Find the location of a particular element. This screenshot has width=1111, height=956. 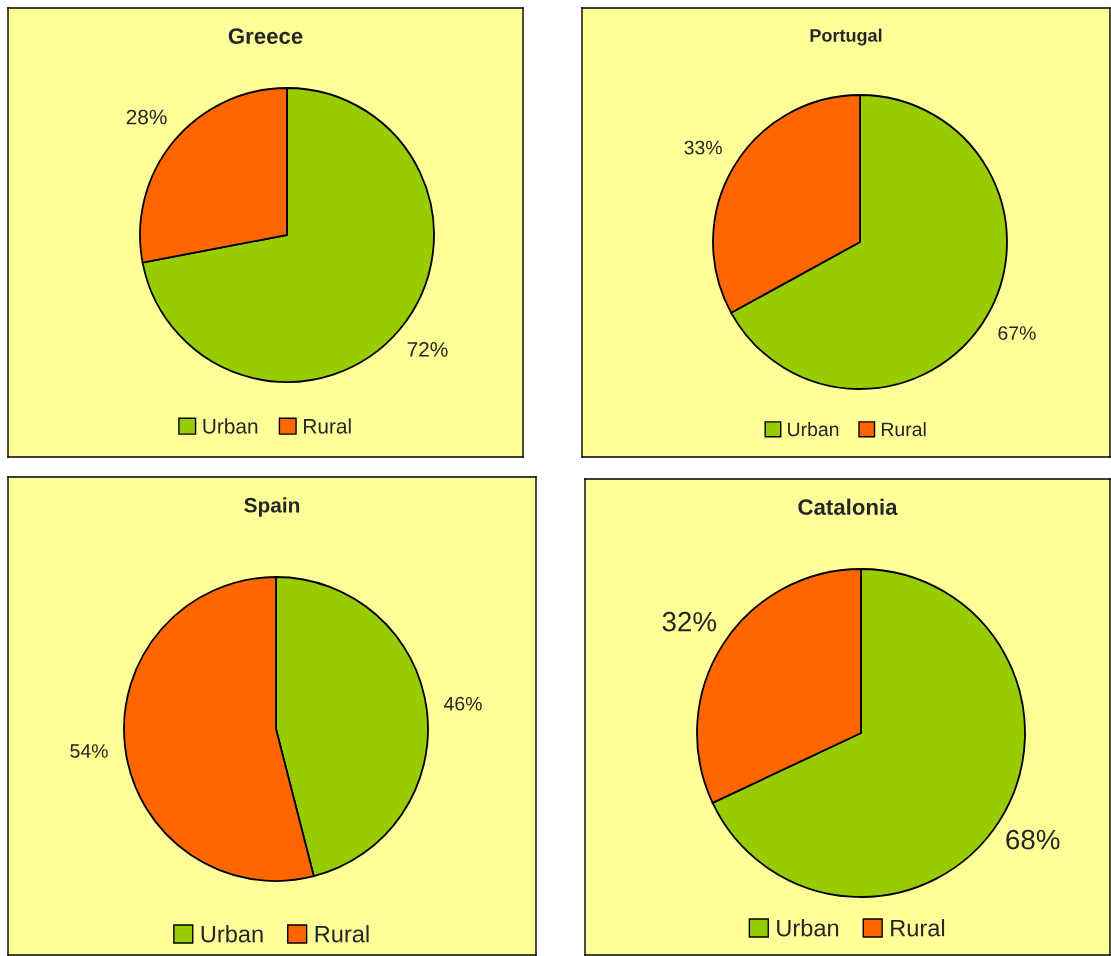

data-label: 46% is located at coordinates (462, 703).